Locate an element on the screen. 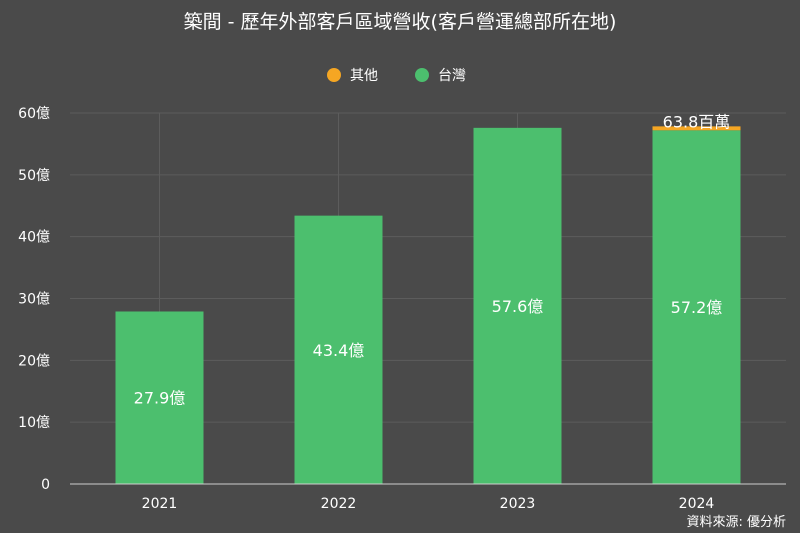  bar-台灣-2021 is located at coordinates (159, 397).